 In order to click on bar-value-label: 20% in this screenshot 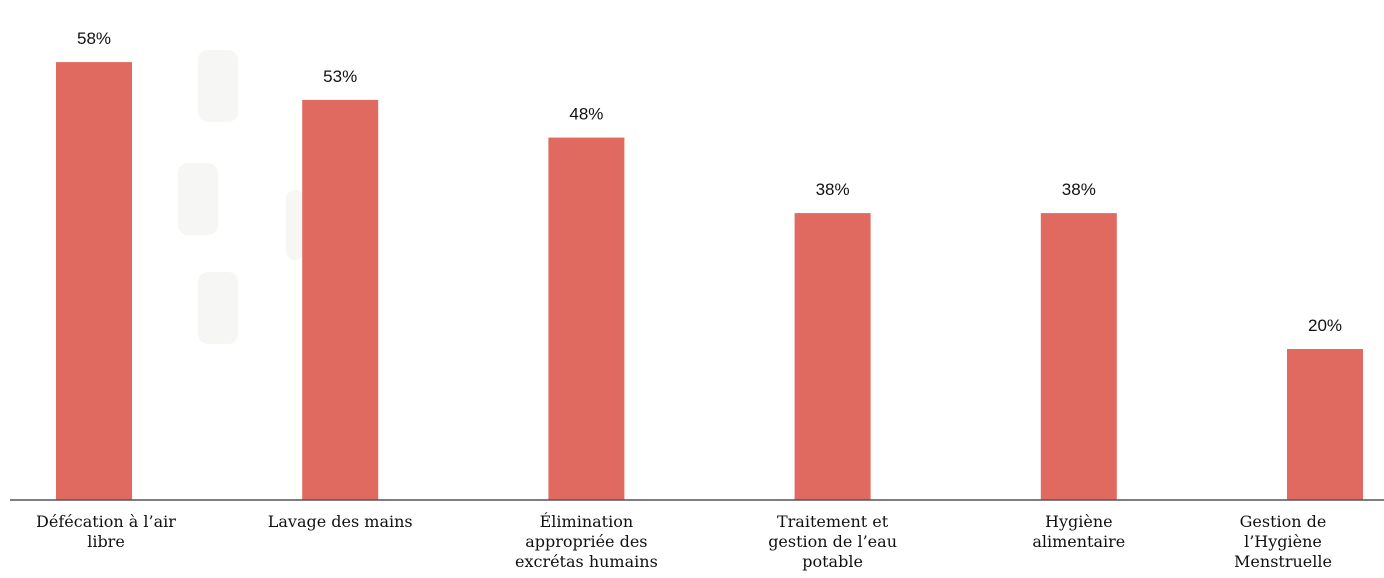, I will do `click(1325, 325)`.